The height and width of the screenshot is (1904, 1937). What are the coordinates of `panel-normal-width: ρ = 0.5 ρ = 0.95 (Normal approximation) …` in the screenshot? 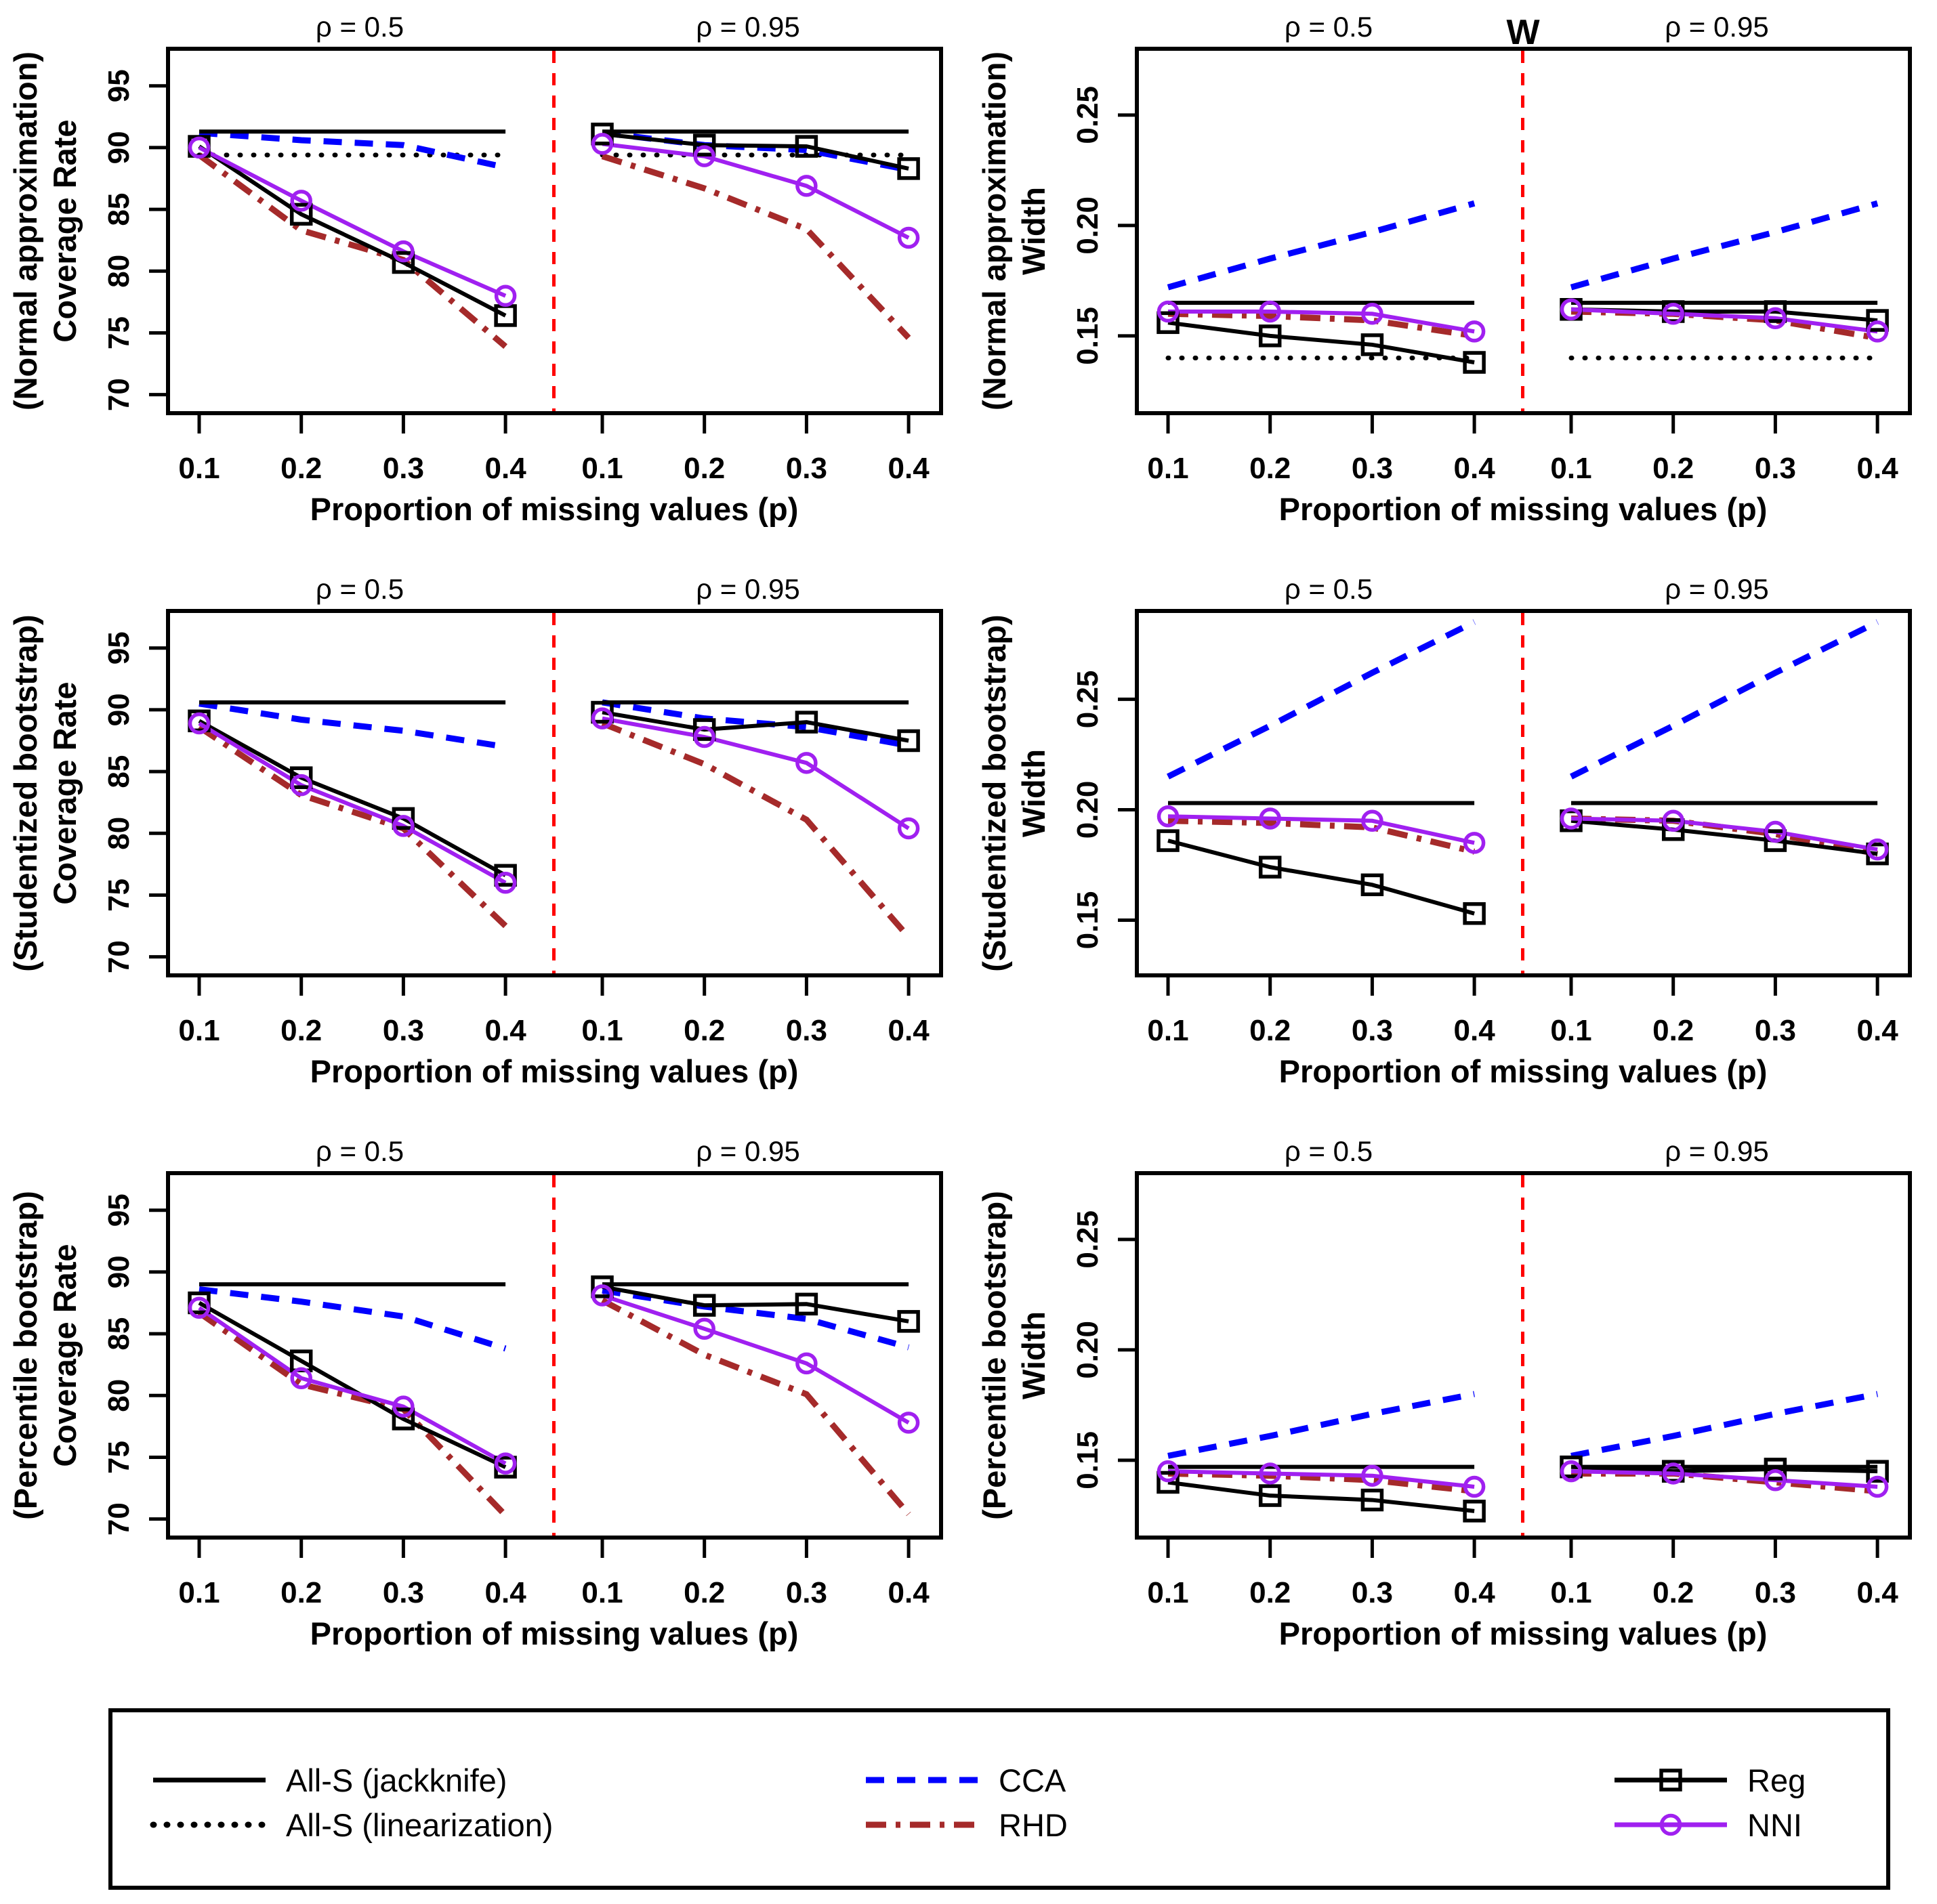 It's located at (1444, 269).